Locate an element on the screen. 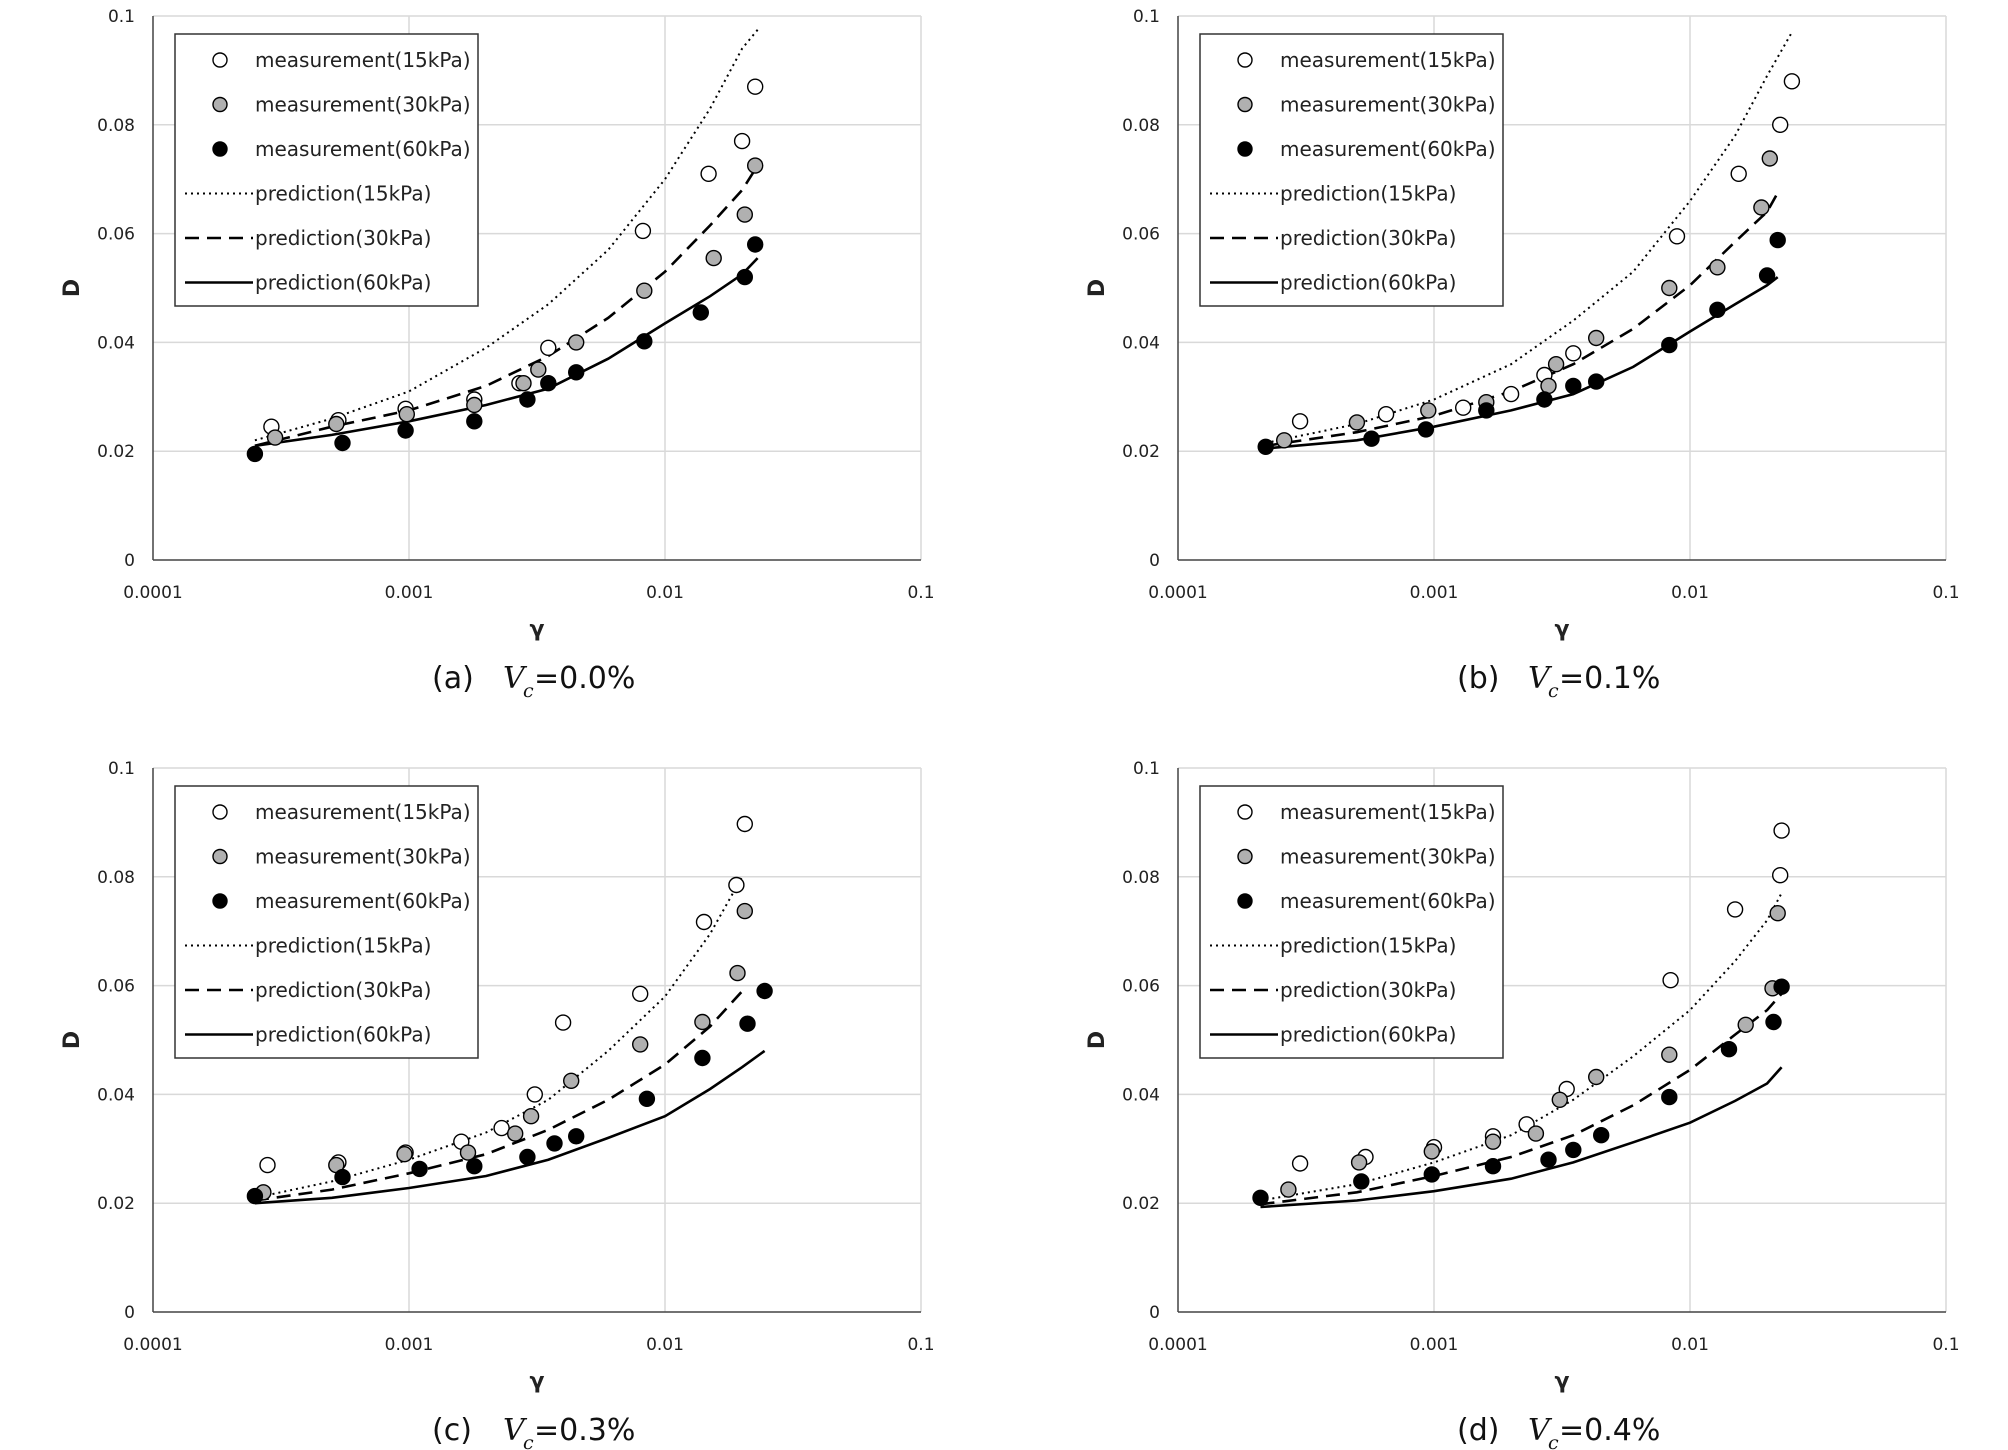  caption-value: =0.1% is located at coordinates (1609, 678).